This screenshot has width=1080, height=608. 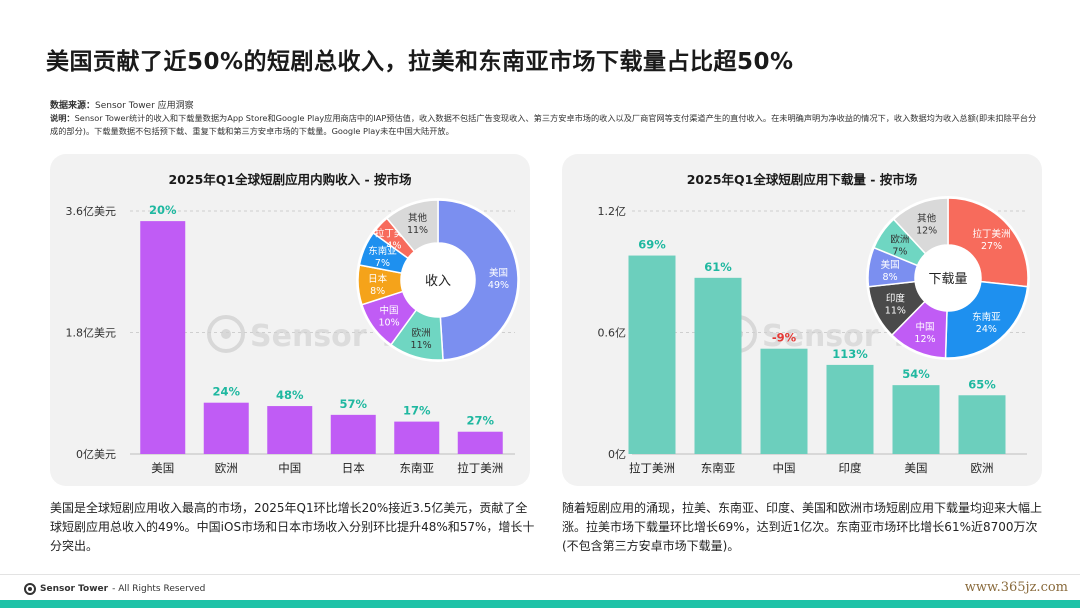 What do you see at coordinates (393, 246) in the screenshot?
I see `pie-slice-value: 4%` at bounding box center [393, 246].